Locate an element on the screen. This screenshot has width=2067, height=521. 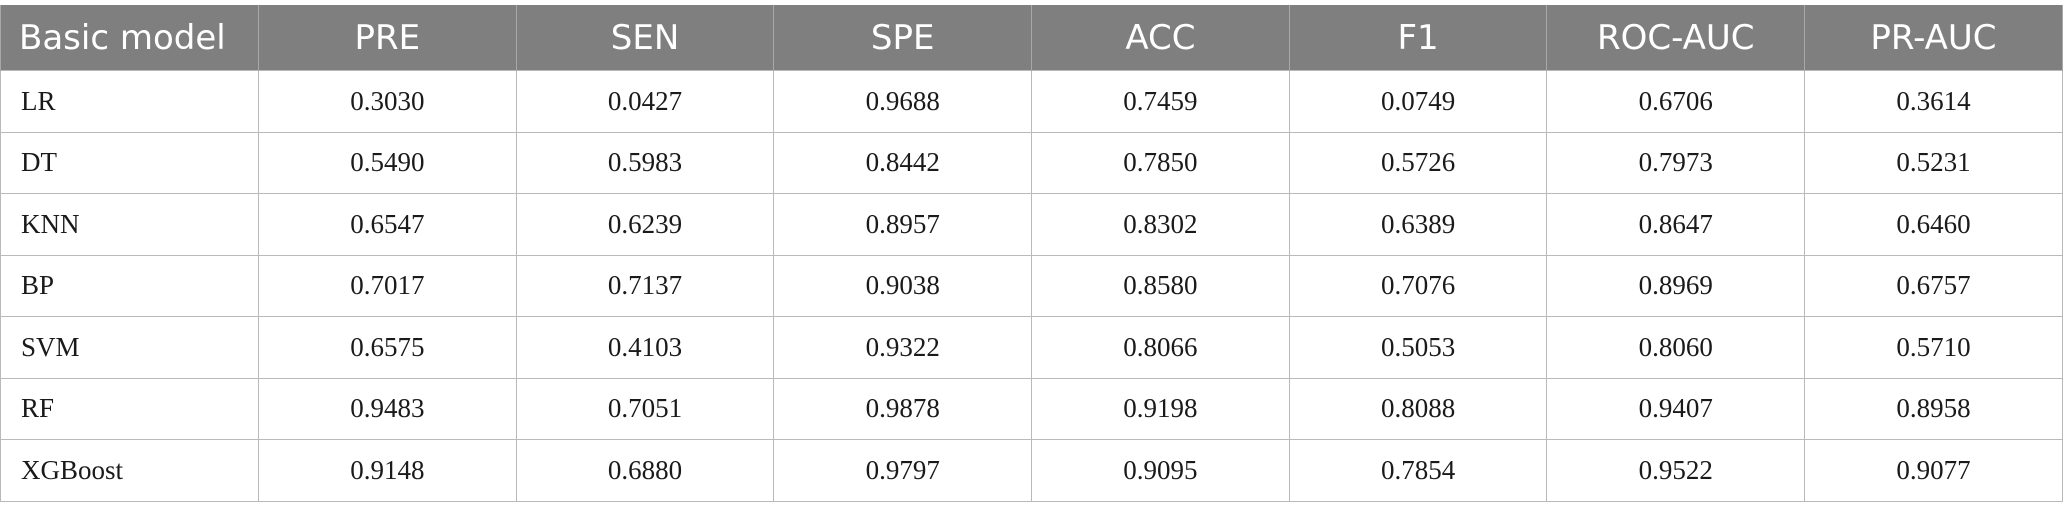
spe-cell: 0.9688 is located at coordinates (903, 101).